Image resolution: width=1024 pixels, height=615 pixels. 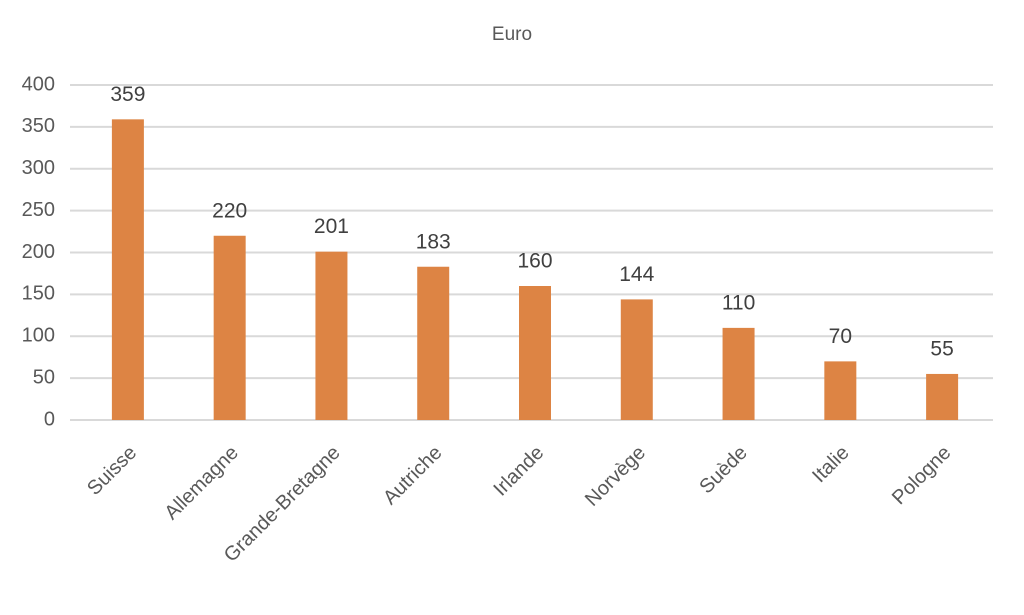 I want to click on y-tick-label: 400, so click(x=38, y=84).